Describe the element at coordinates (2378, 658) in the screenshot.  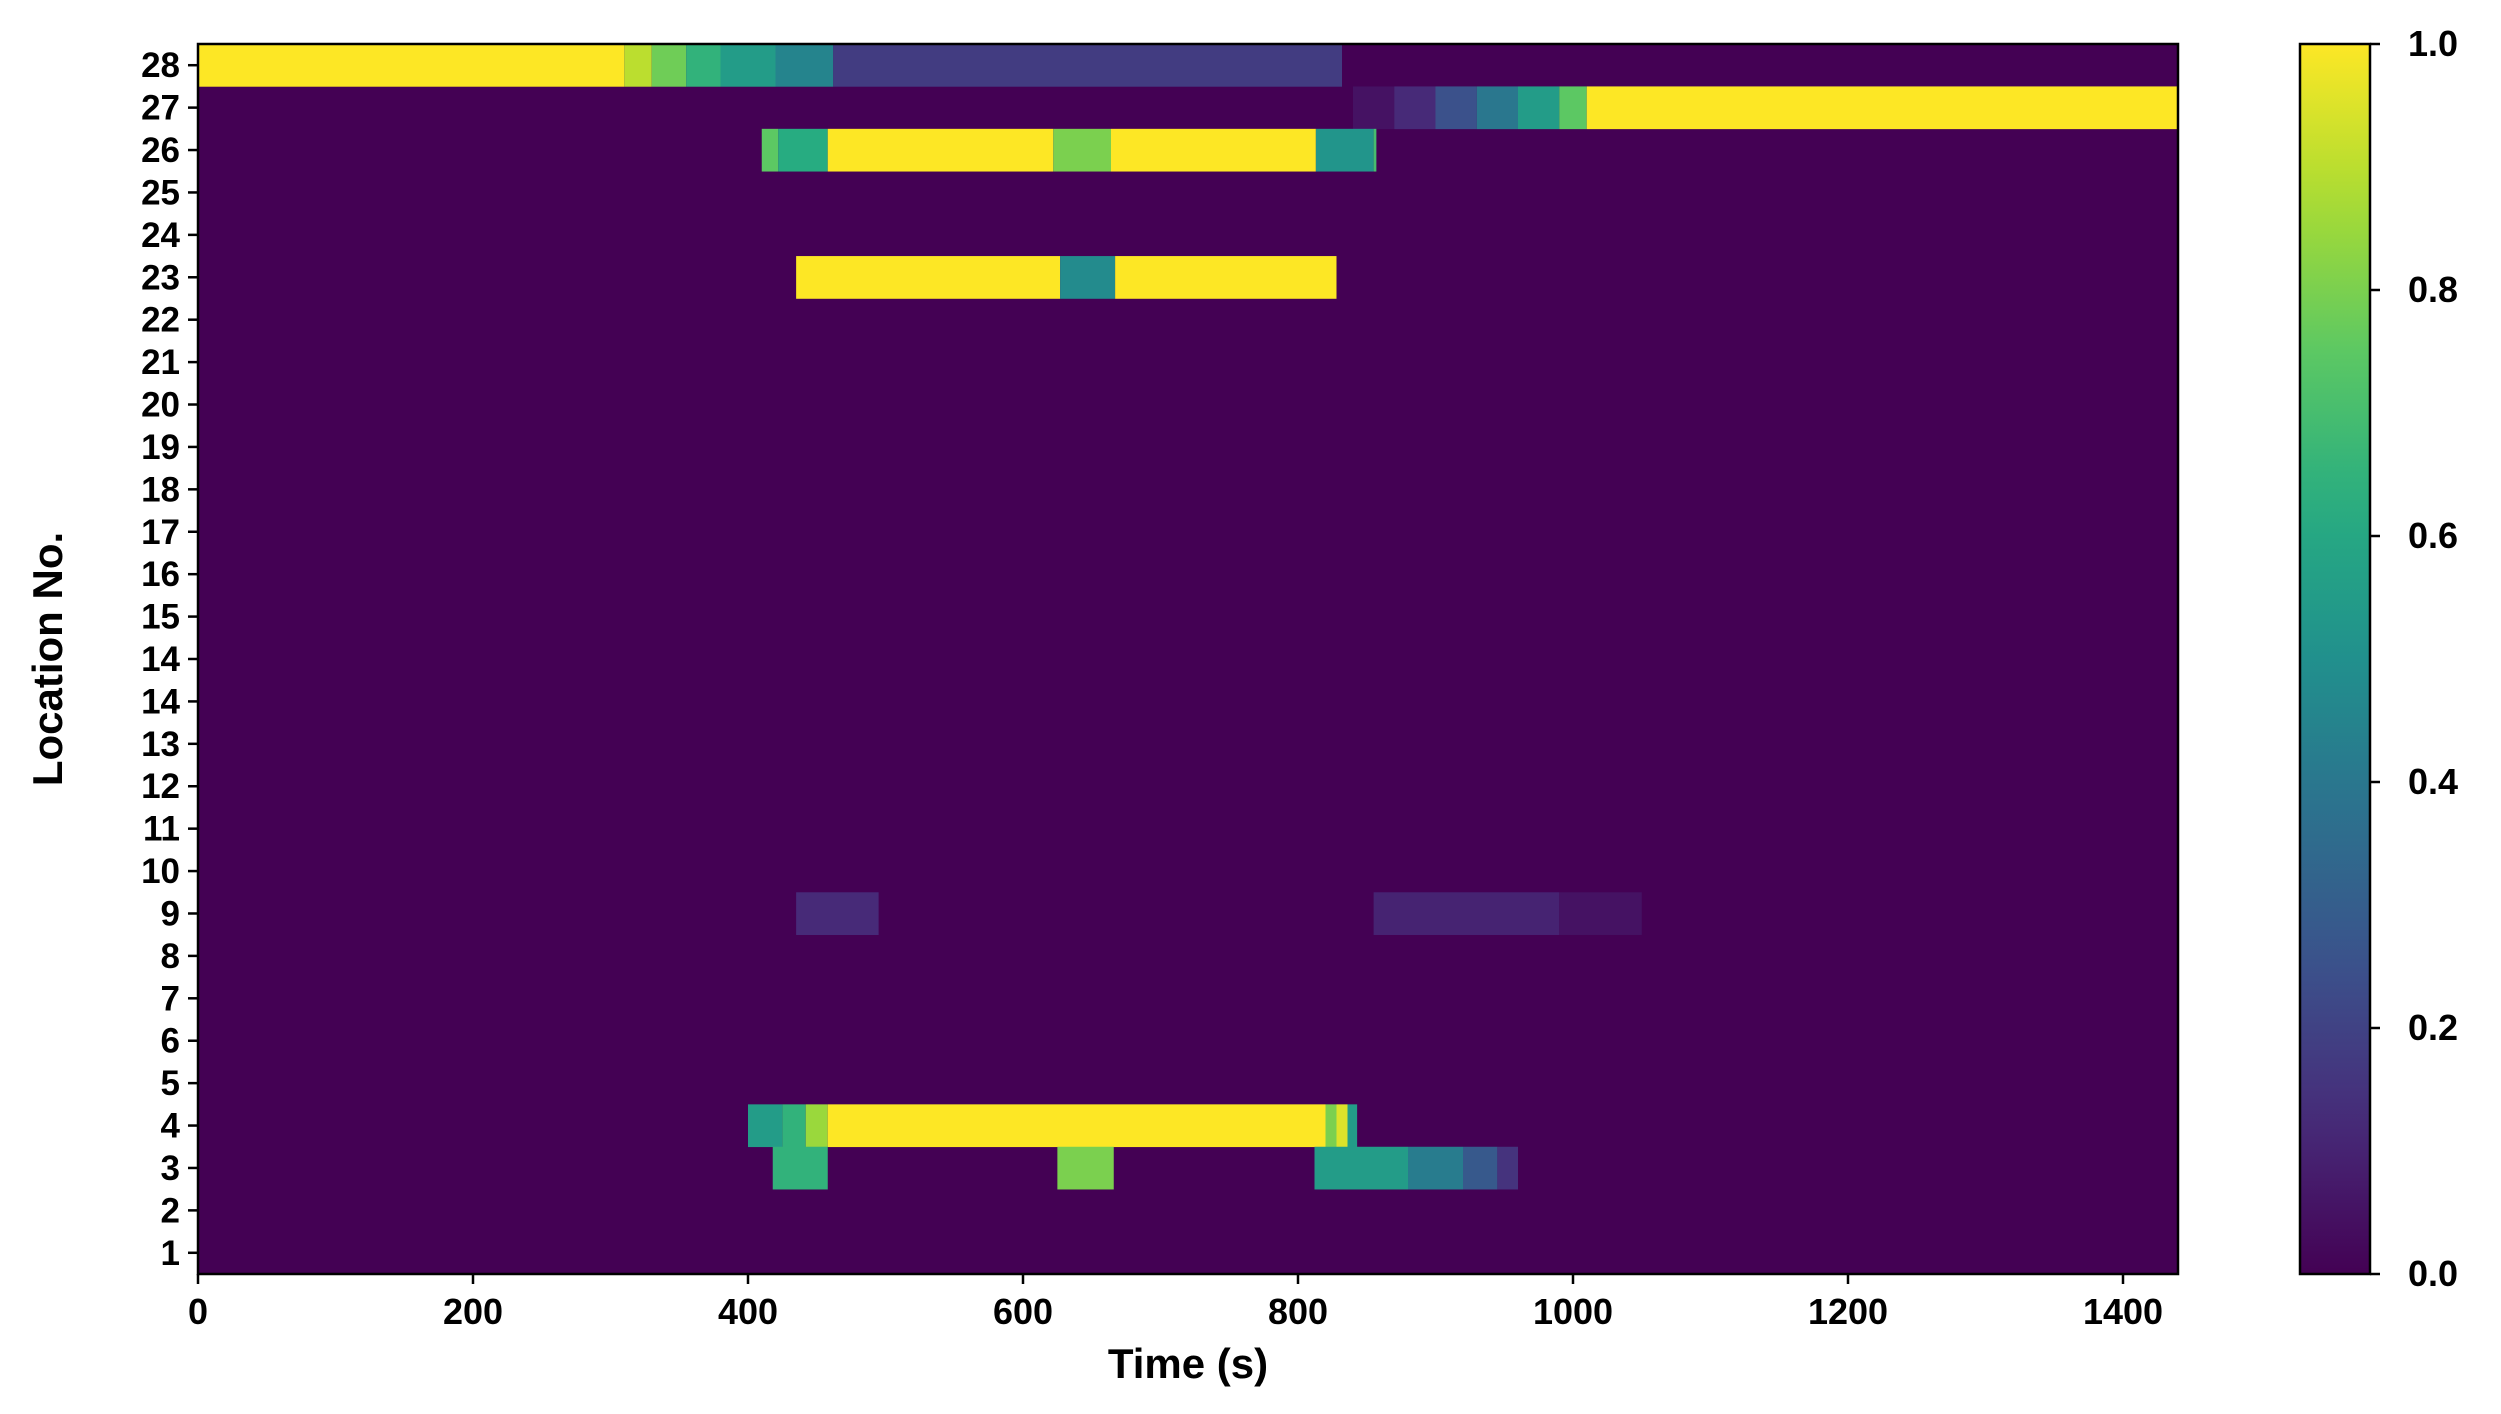
I see `colorbar: 0.0 0.2 0.4 0.6 0.8 1.0` at that location.